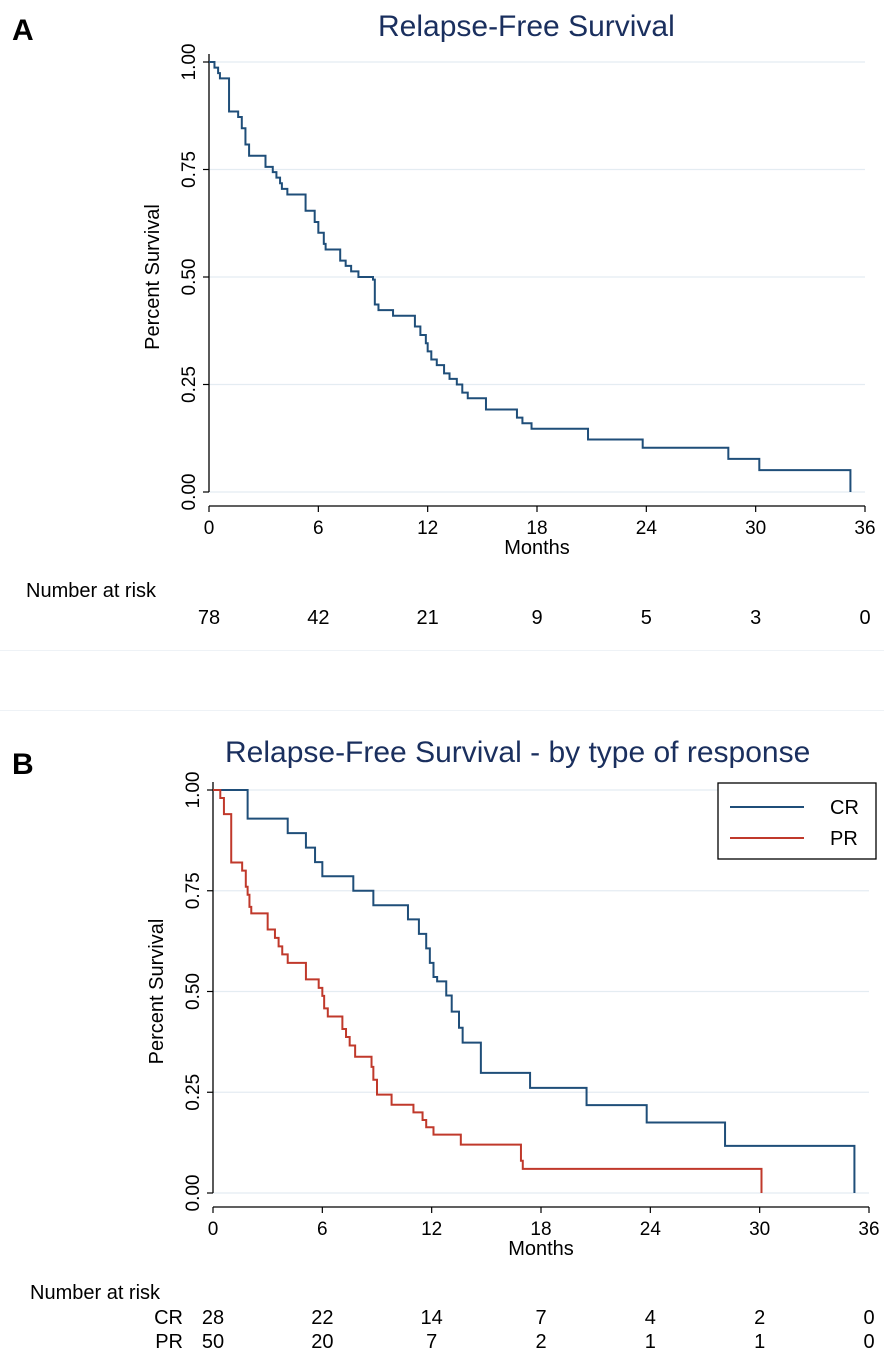  Describe the element at coordinates (432, 1318) in the screenshot. I see `risk-count: 14` at that location.